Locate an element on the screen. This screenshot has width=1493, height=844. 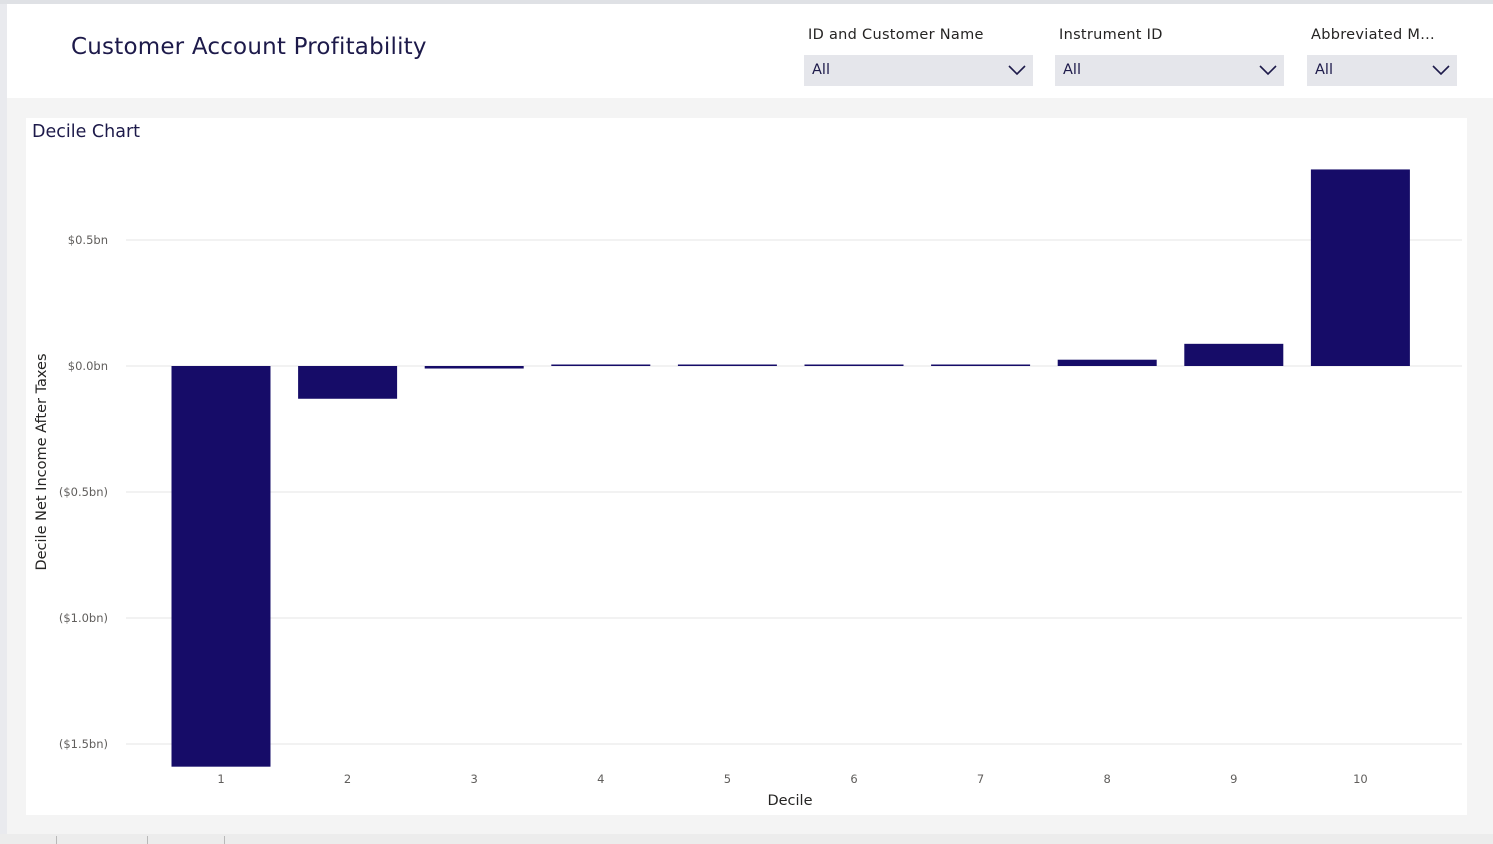
page-tabs-bar is located at coordinates (746, 839).